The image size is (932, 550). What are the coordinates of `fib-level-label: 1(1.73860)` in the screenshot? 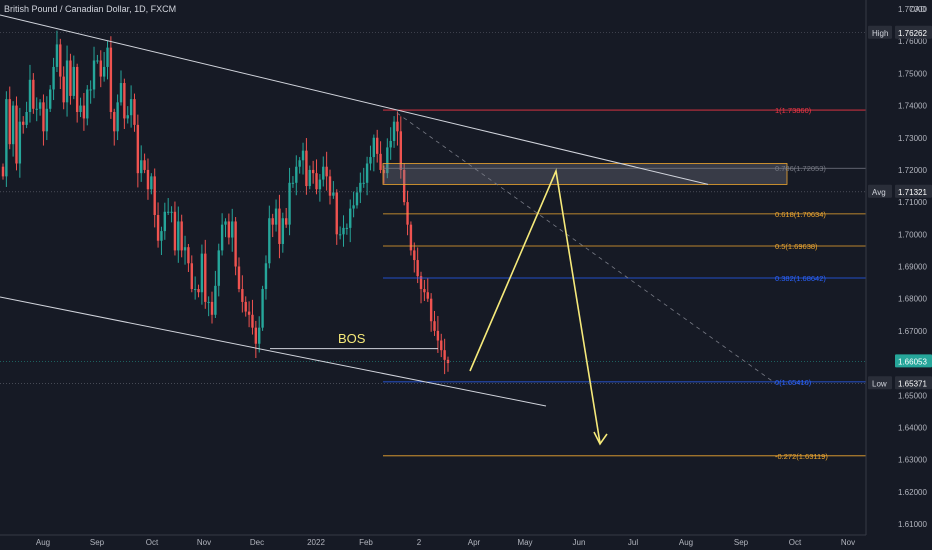 It's located at (793, 110).